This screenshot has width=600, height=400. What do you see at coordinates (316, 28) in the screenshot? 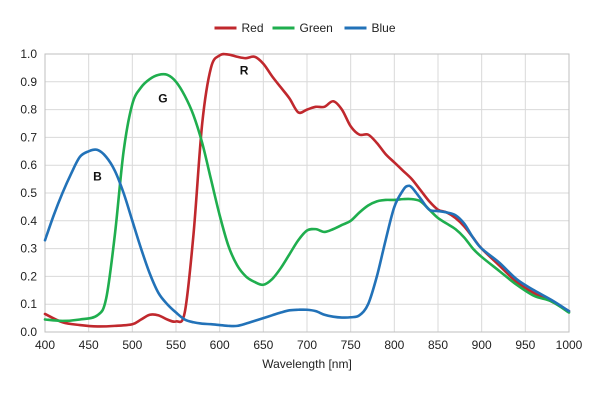
I see `legend-label-green: Green` at bounding box center [316, 28].